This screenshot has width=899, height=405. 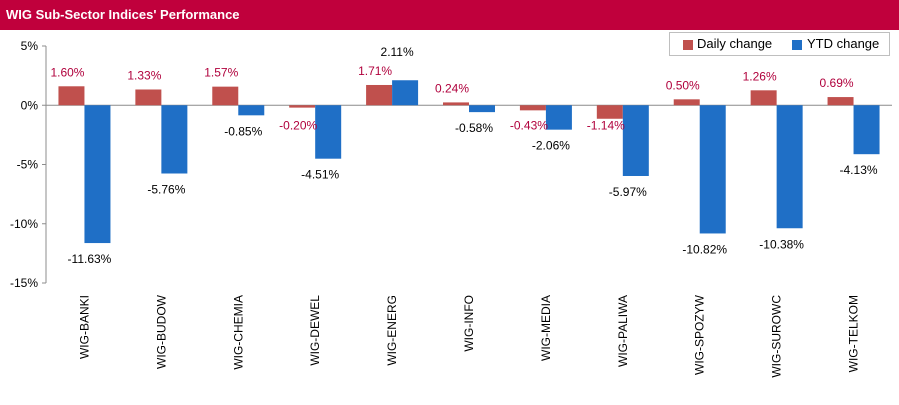 What do you see at coordinates (375, 71) in the screenshot?
I see `data-label-daily: 1.71%` at bounding box center [375, 71].